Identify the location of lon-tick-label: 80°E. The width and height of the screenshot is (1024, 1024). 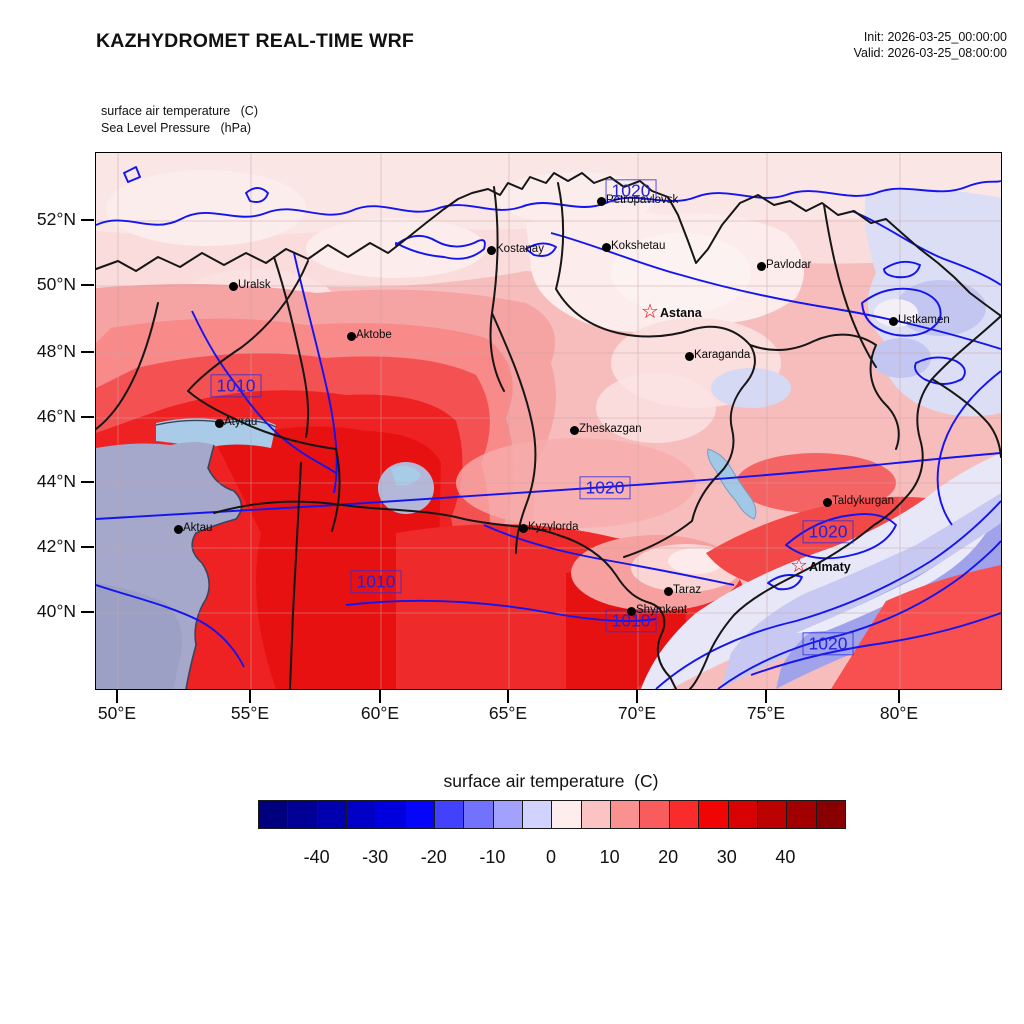
(899, 713).